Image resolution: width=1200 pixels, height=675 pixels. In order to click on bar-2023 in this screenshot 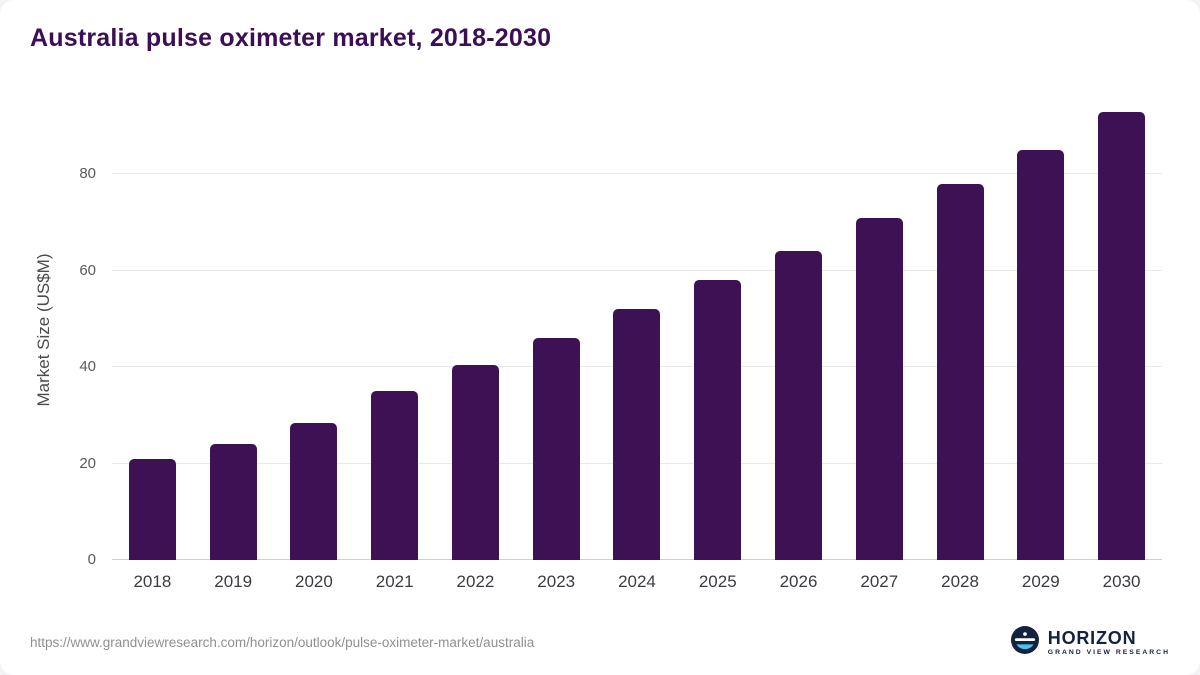, I will do `click(556, 449)`.